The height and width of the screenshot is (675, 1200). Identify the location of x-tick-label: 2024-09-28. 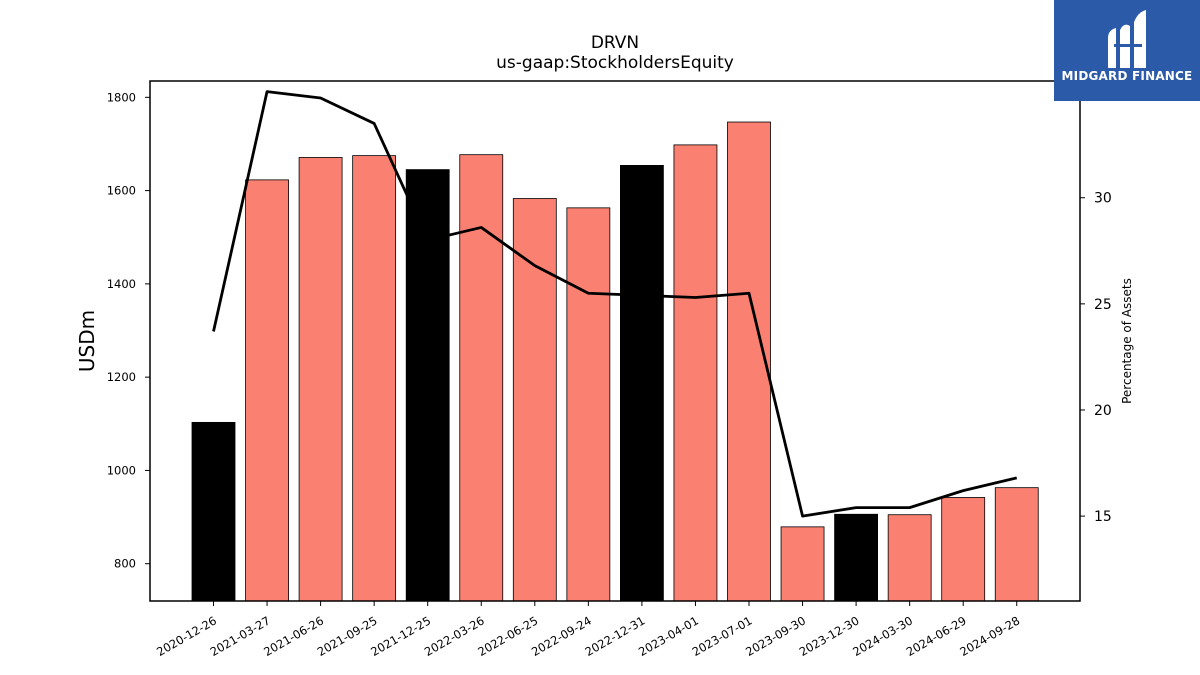
(989, 636).